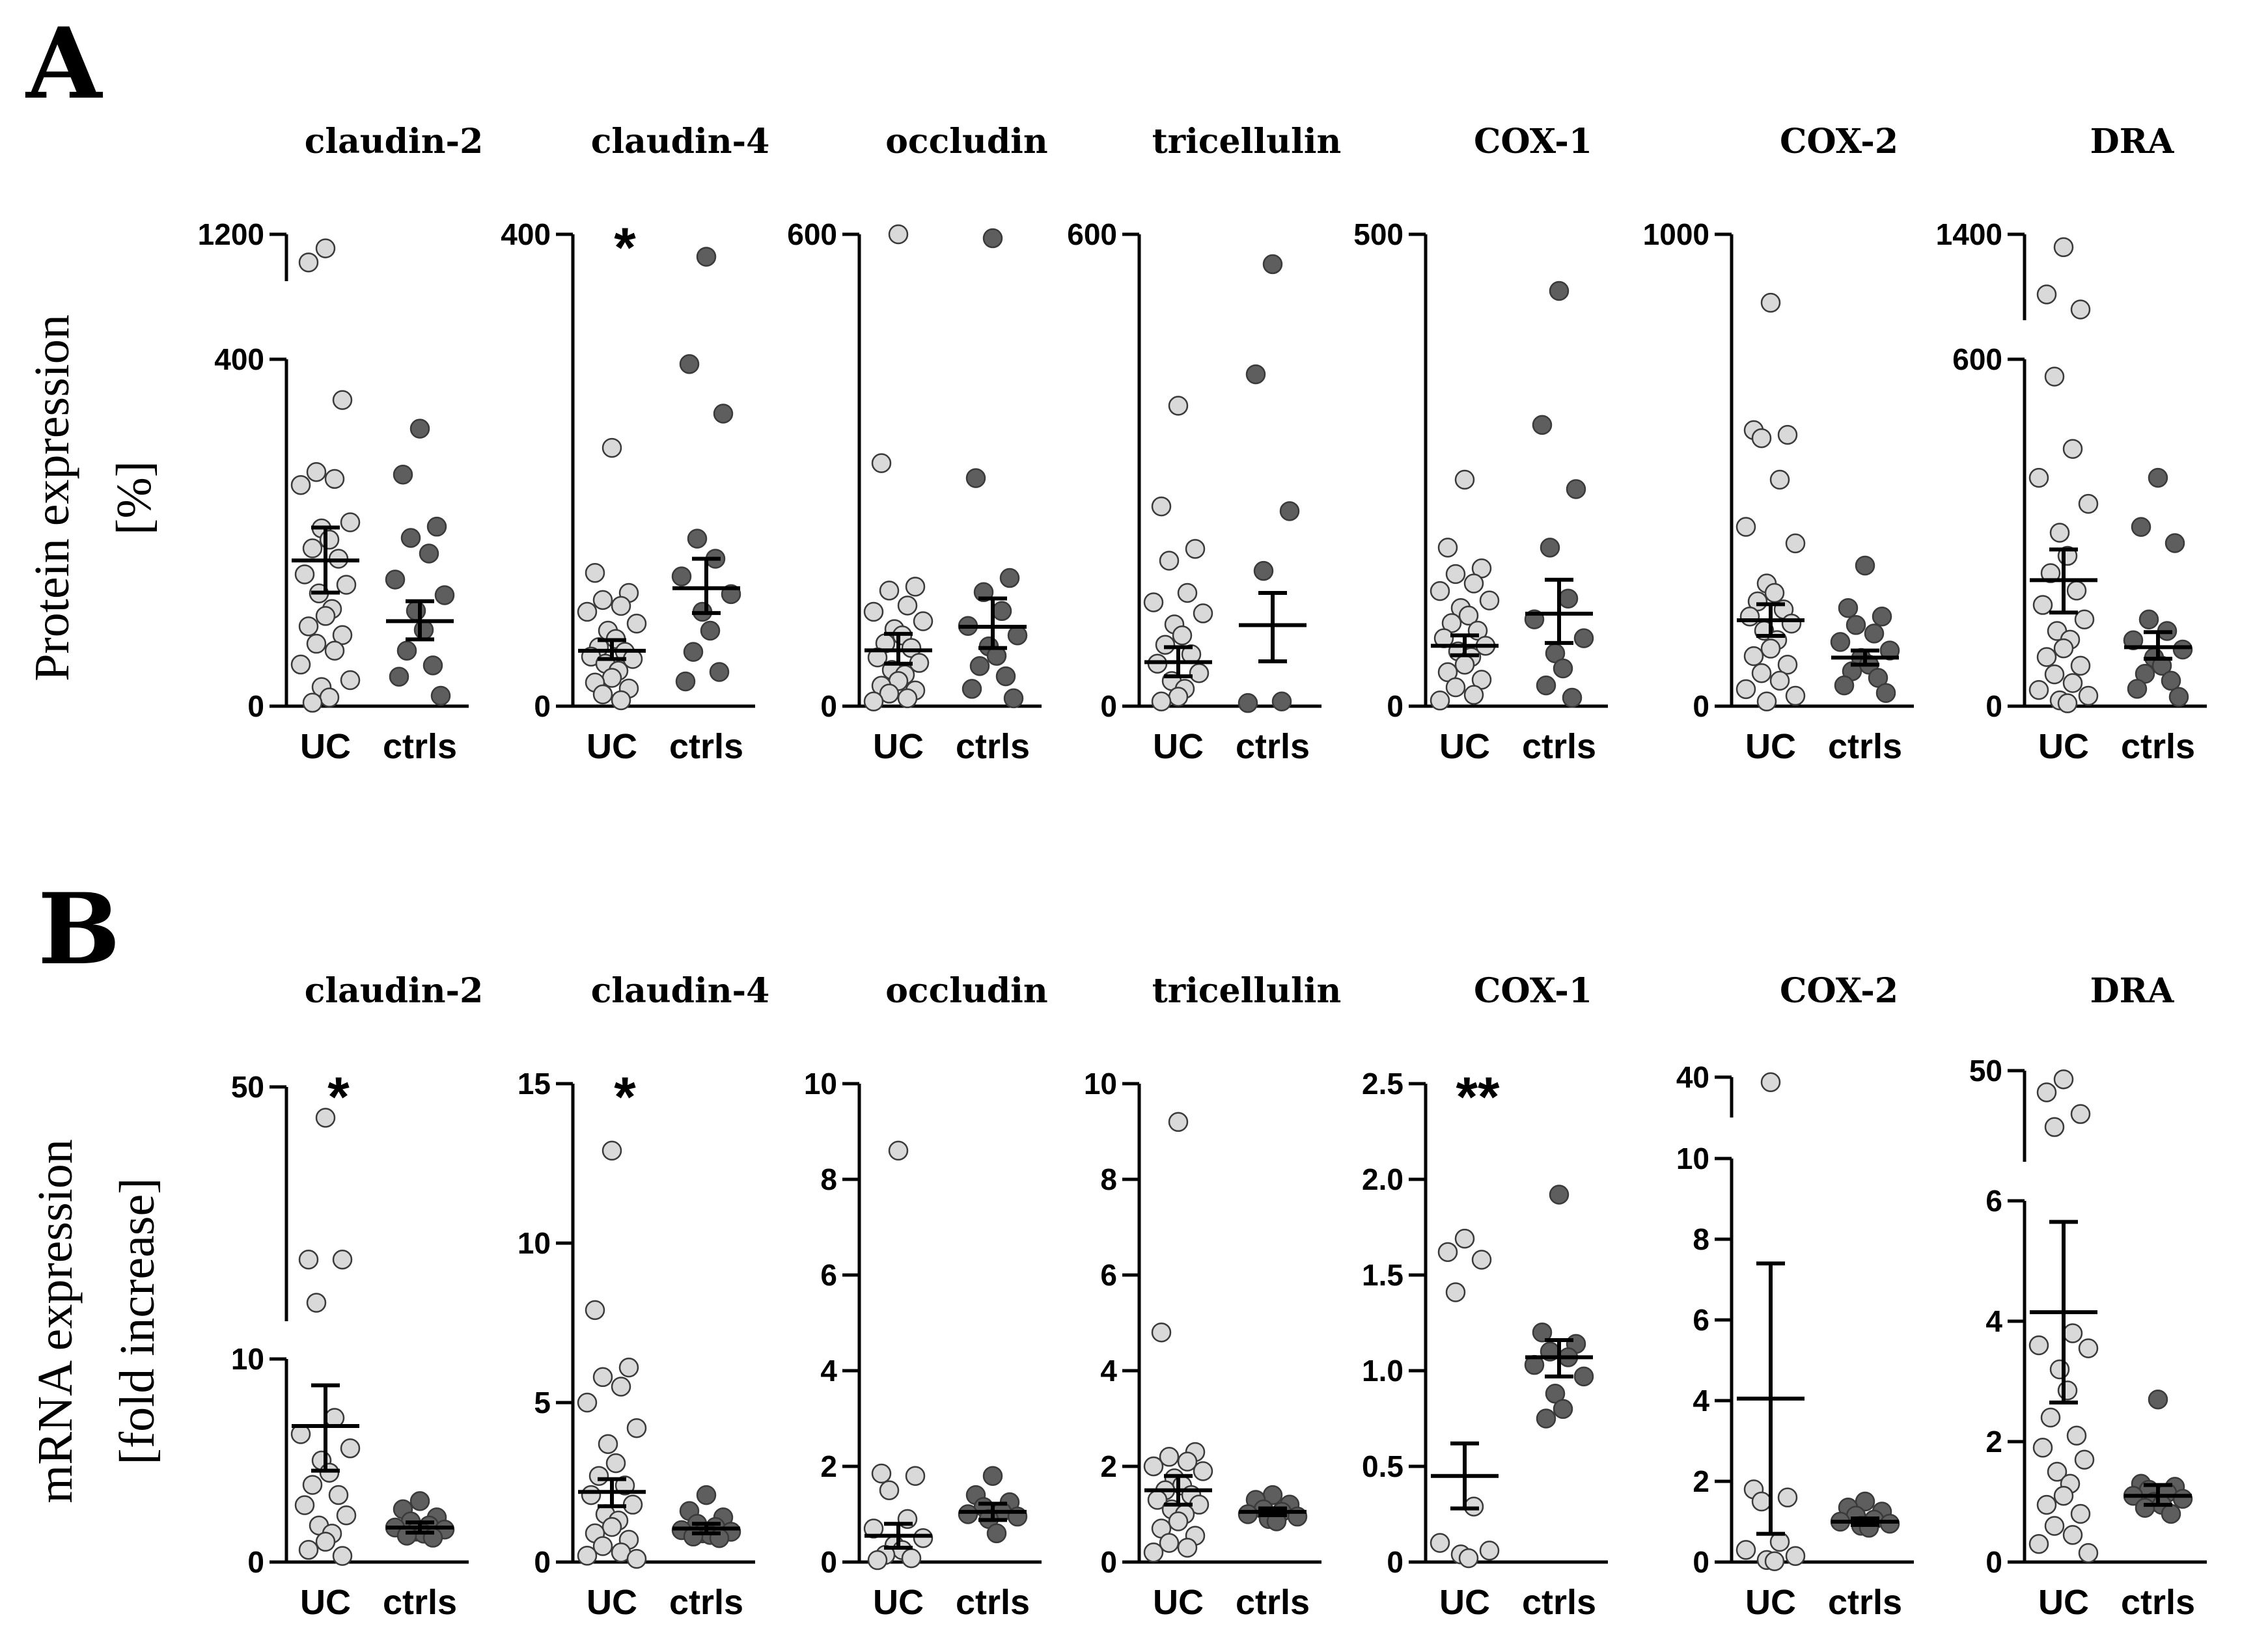  What do you see at coordinates (1533, 141) in the screenshot?
I see `chart-title: COX-1` at bounding box center [1533, 141].